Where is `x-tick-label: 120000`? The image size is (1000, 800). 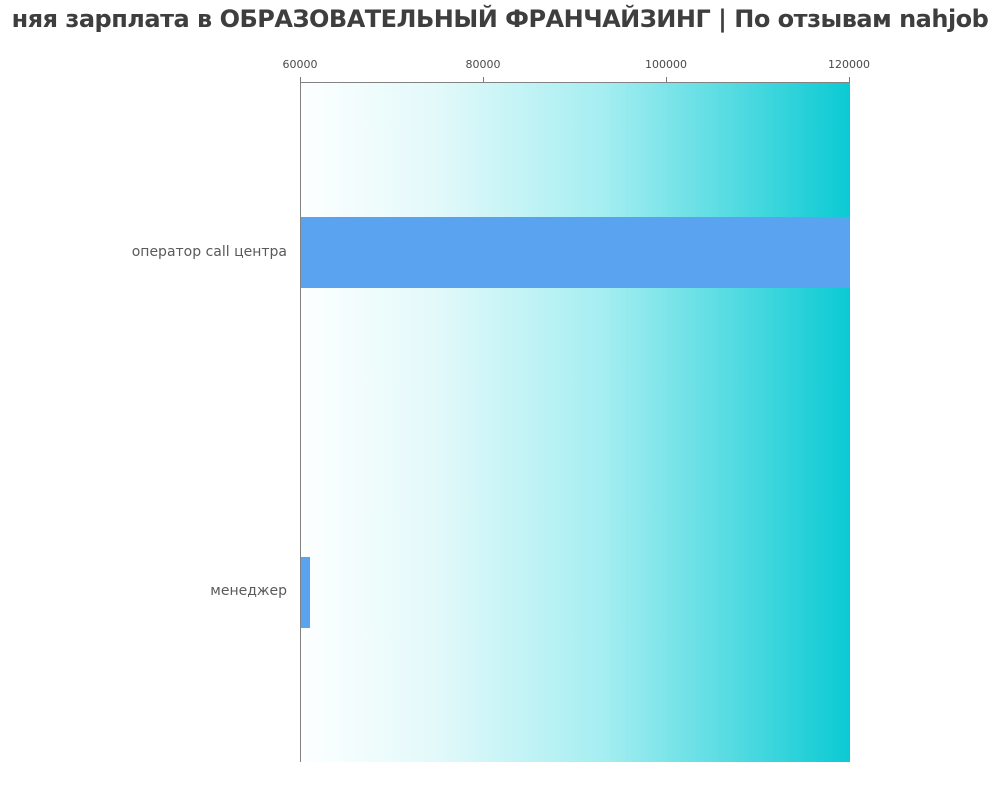 x-tick-label: 120000 is located at coordinates (849, 64).